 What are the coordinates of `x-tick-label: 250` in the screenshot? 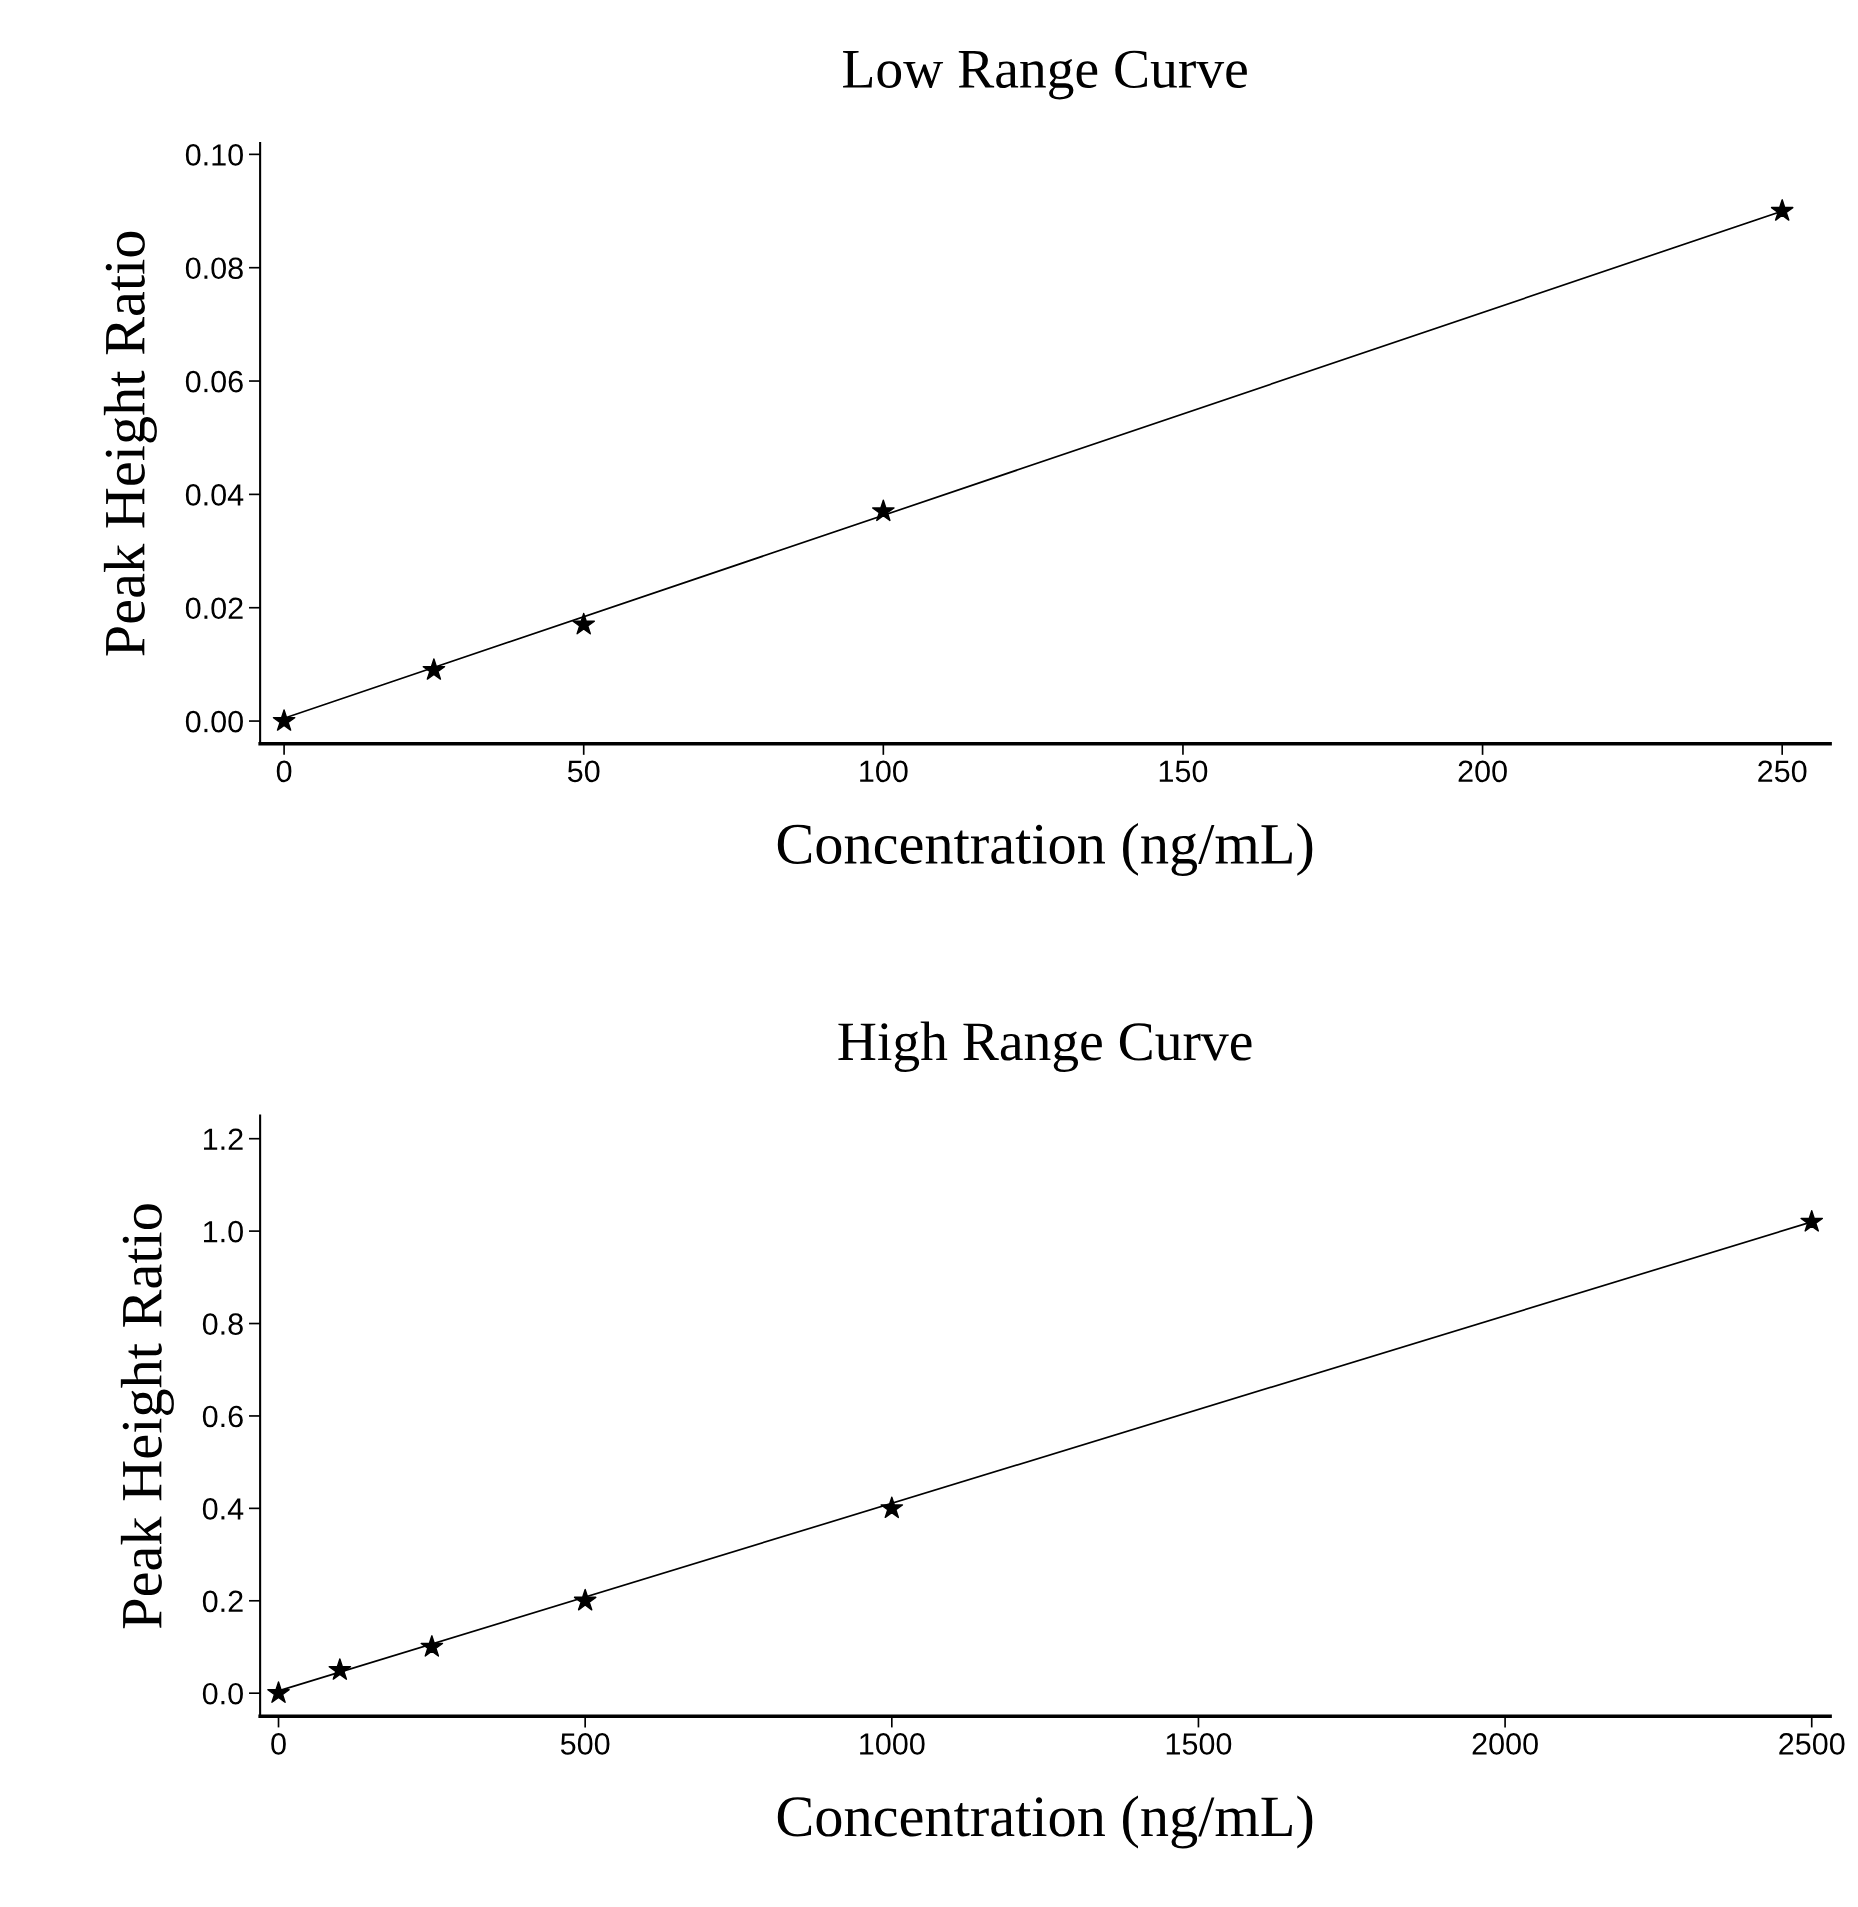 It's located at (1782, 771).